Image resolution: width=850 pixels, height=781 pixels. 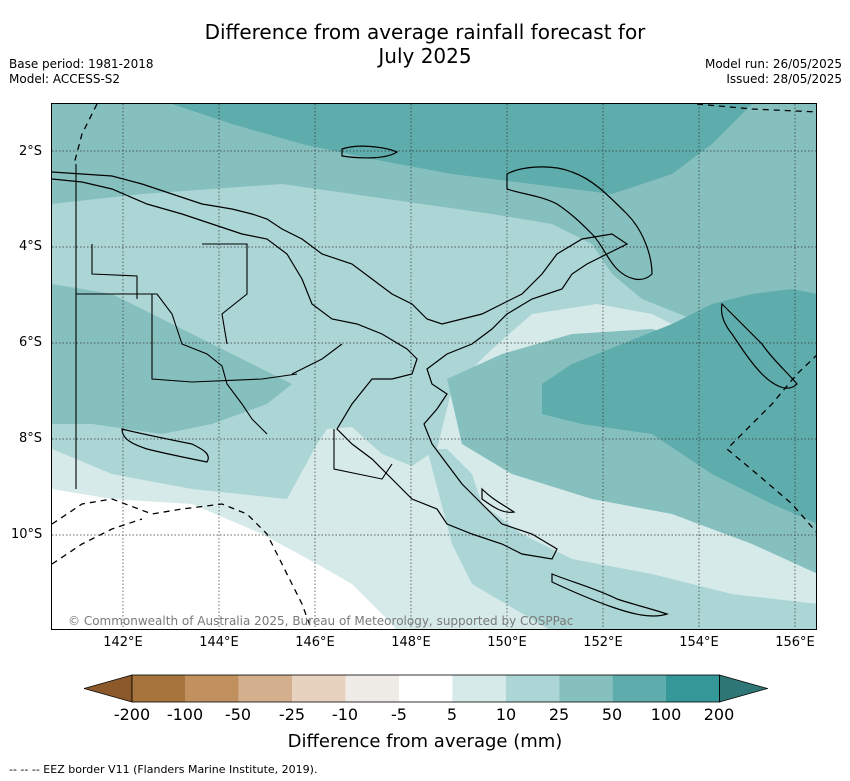 I want to click on lon-label-144e: 144°E, so click(x=219, y=642).